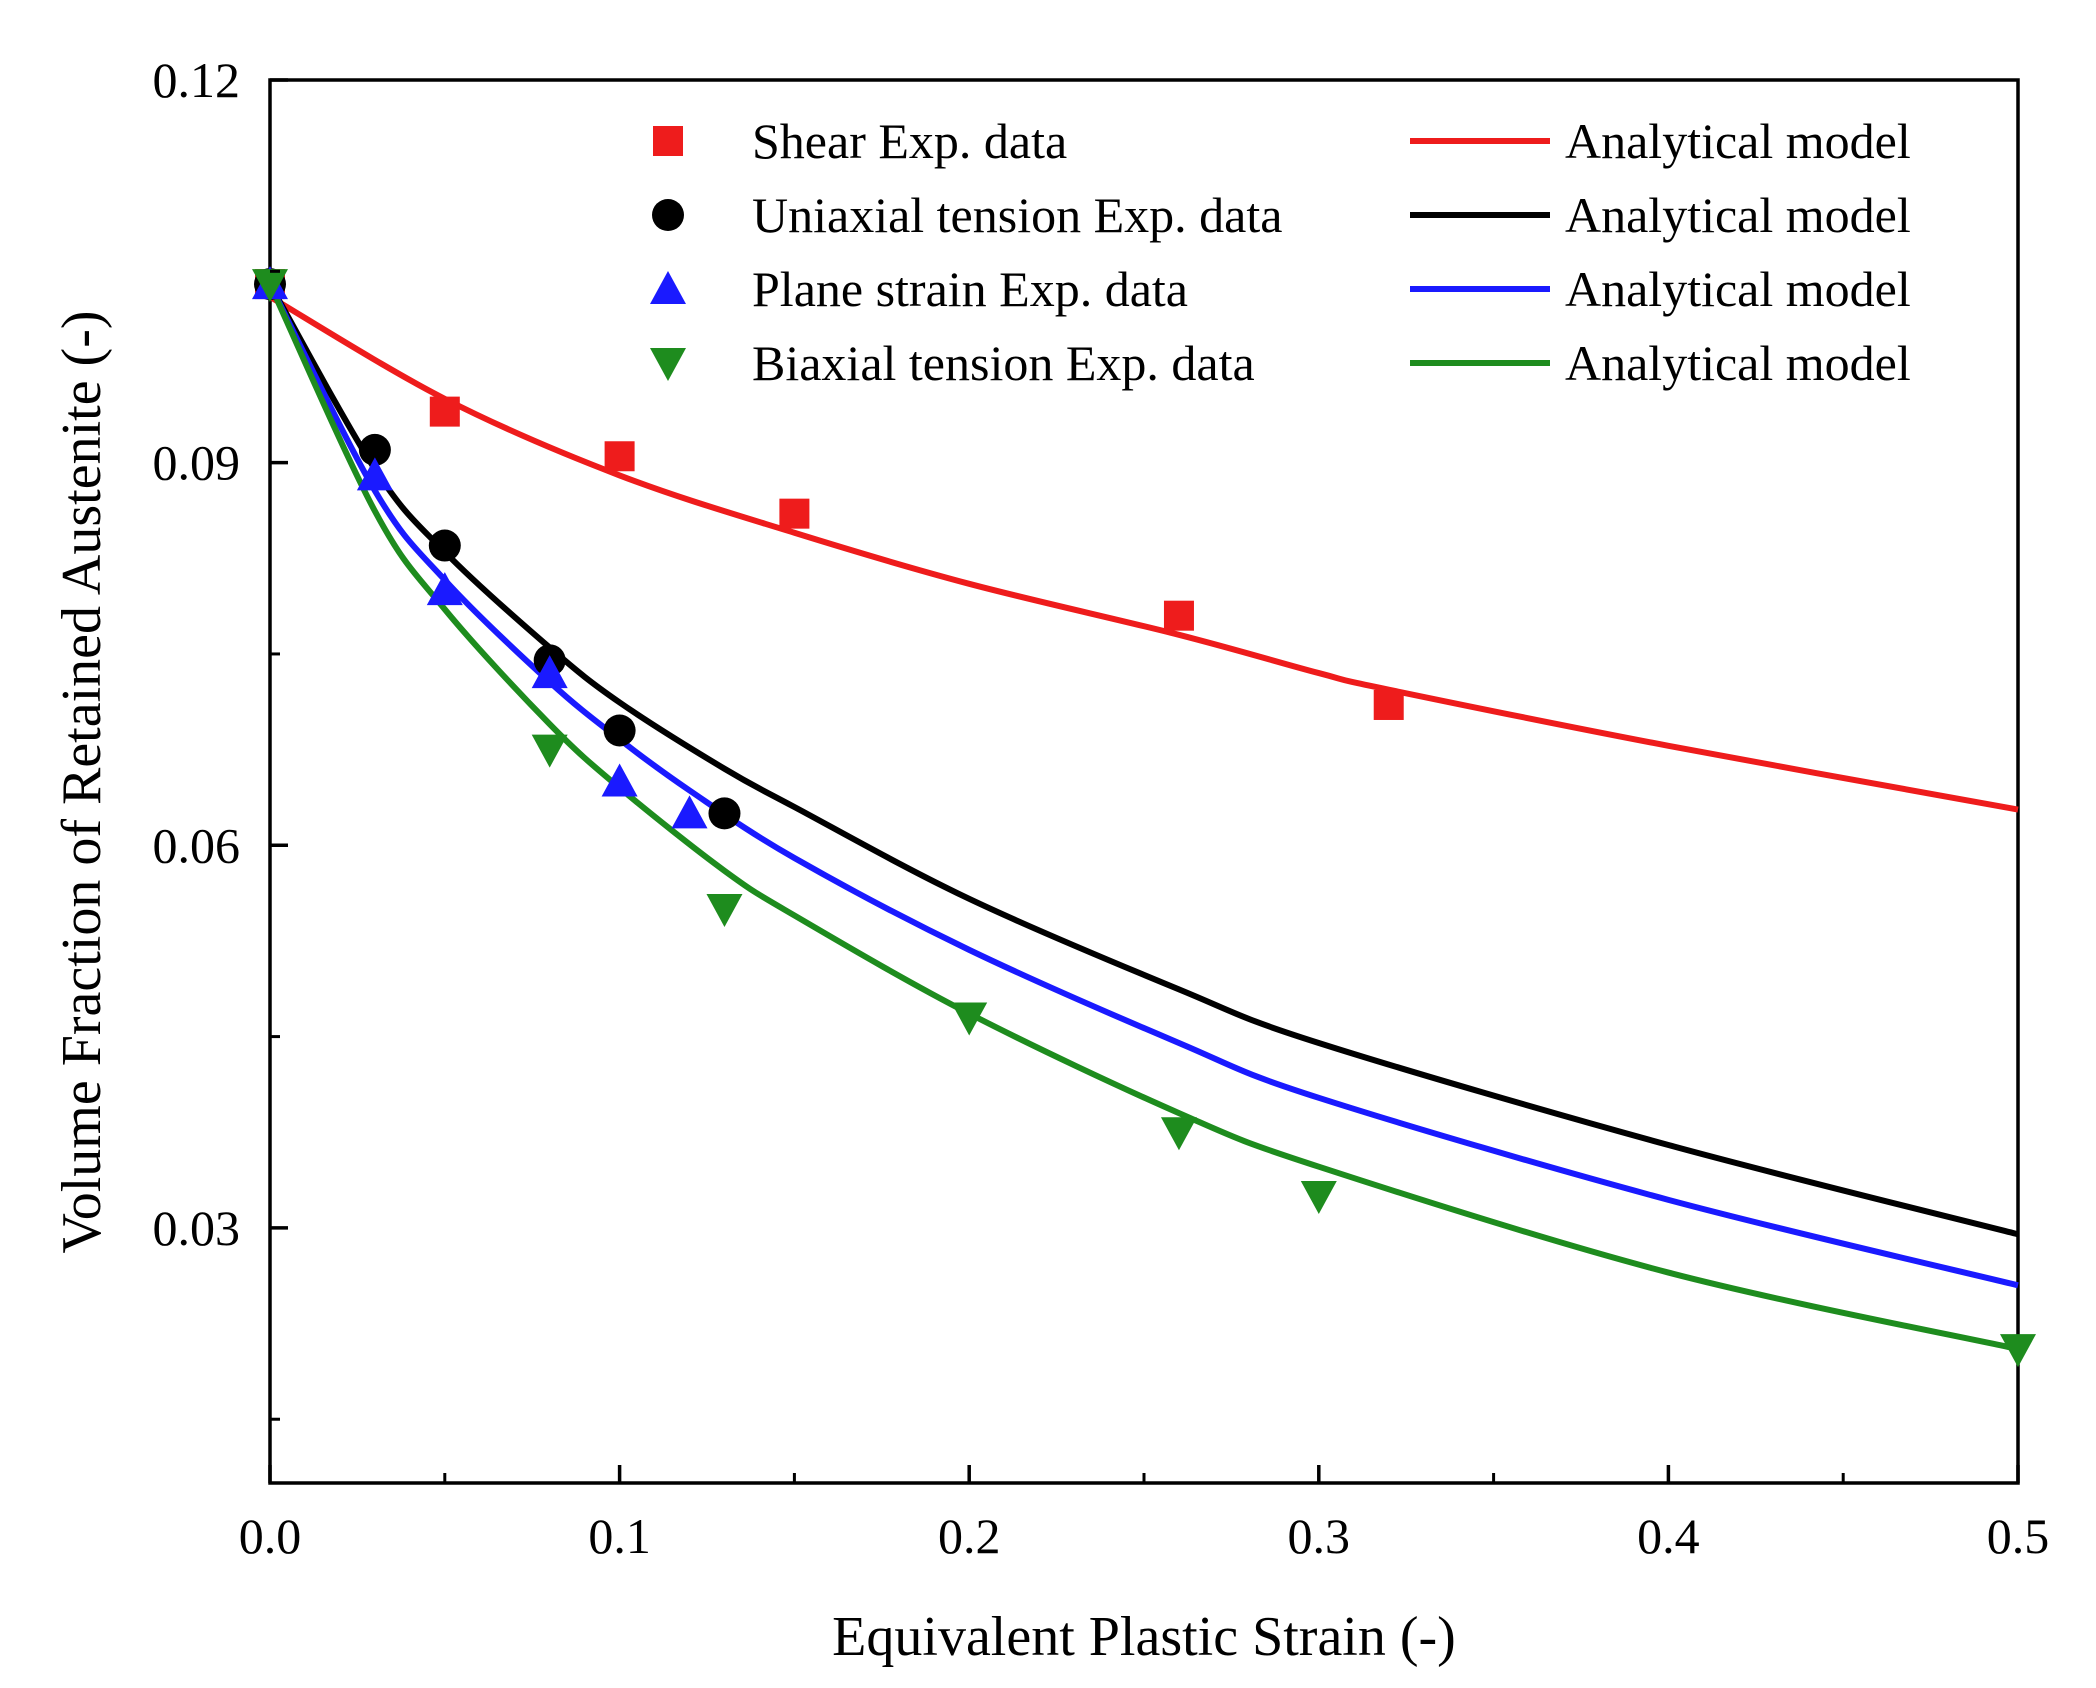 The image size is (2096, 1688). Describe the element at coordinates (619, 1536) in the screenshot. I see `x-tick-label: 0.1` at that location.